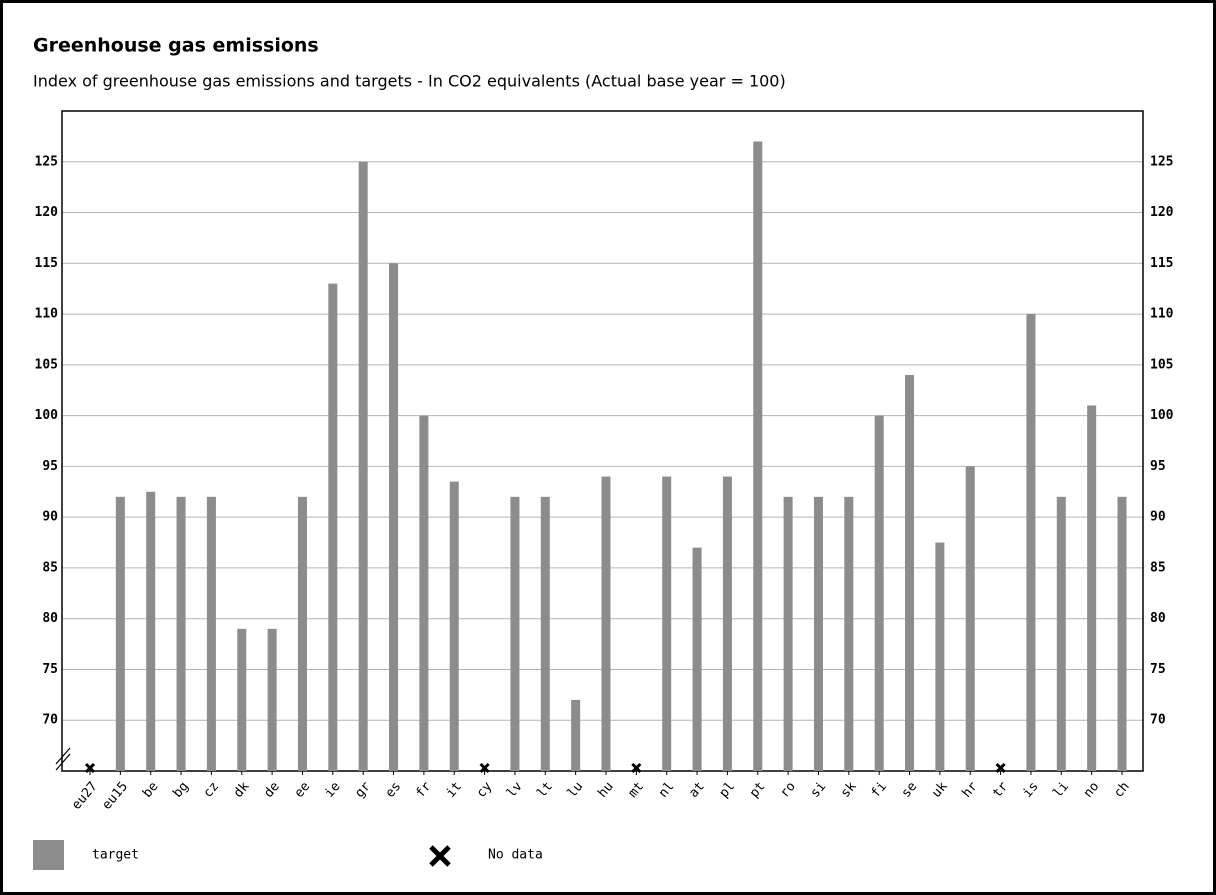  What do you see at coordinates (1158, 466) in the screenshot?
I see `y2-tick-label: 95` at bounding box center [1158, 466].